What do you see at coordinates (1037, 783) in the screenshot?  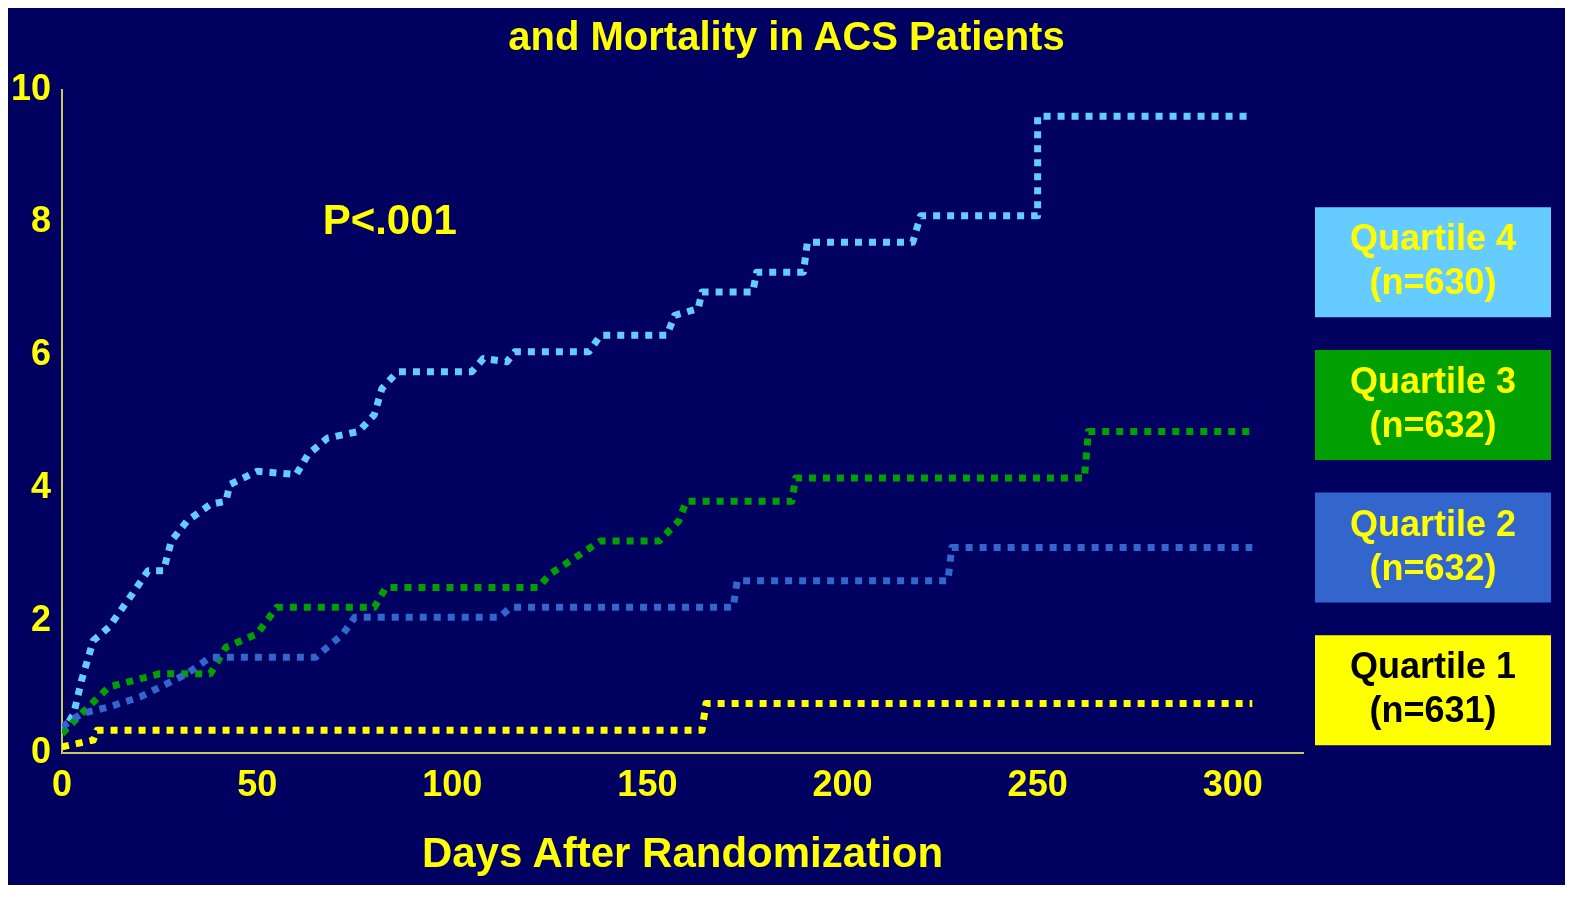 I see `x-tick-label: 250` at bounding box center [1037, 783].